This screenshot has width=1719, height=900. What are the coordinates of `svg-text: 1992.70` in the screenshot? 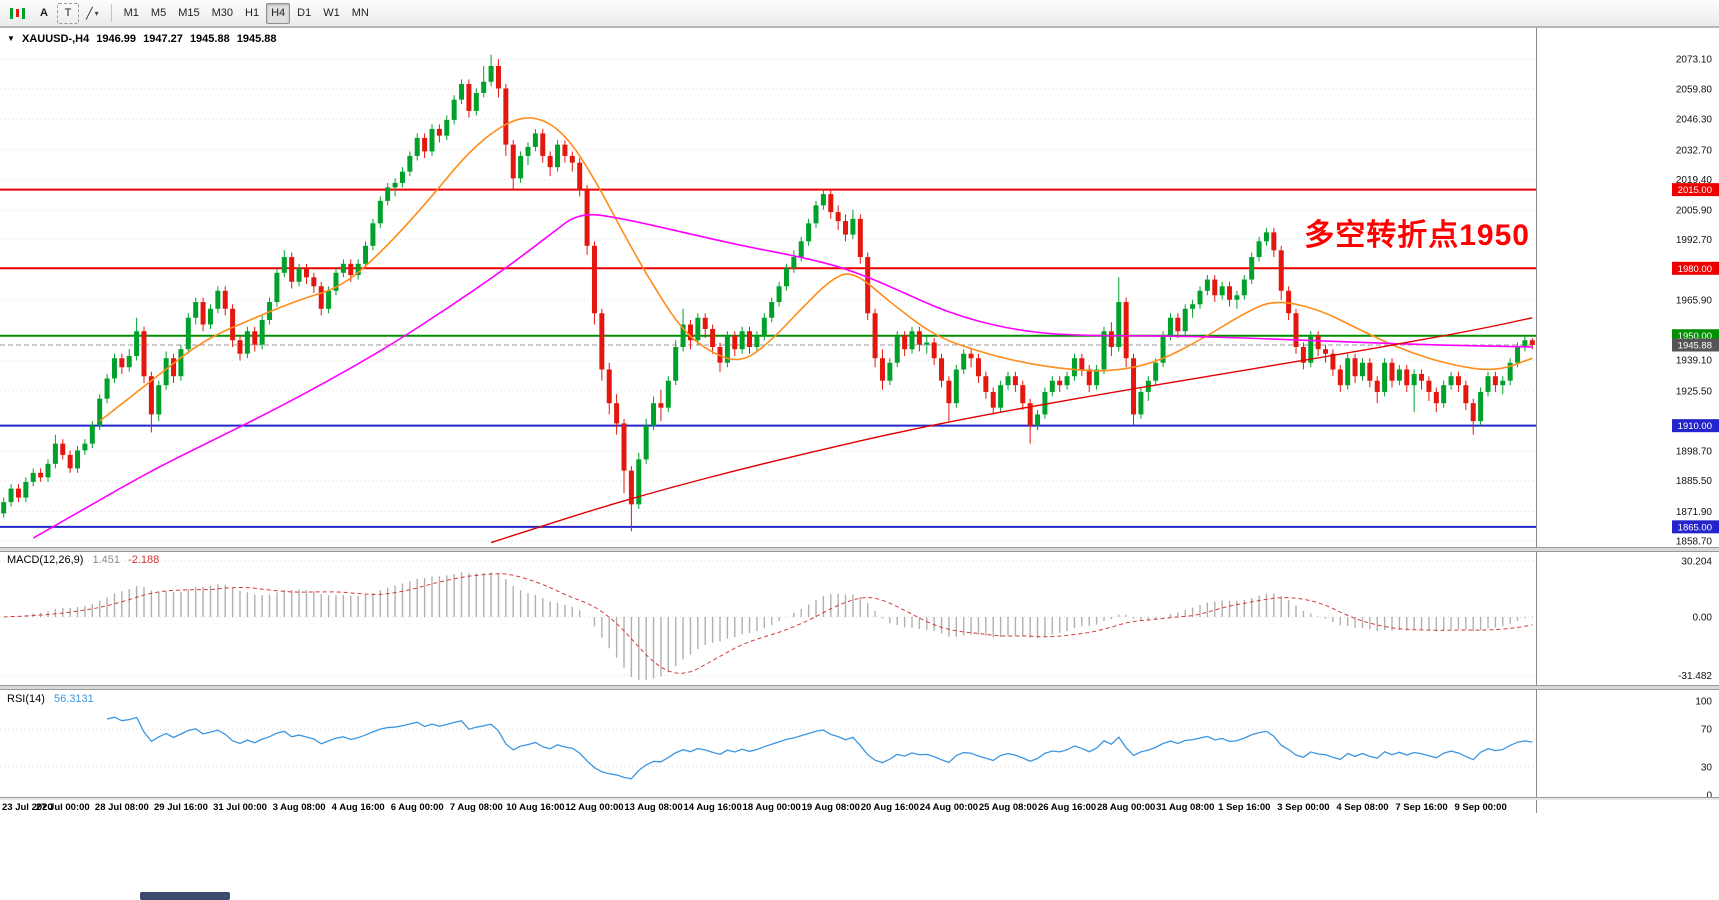 It's located at (1694, 240).